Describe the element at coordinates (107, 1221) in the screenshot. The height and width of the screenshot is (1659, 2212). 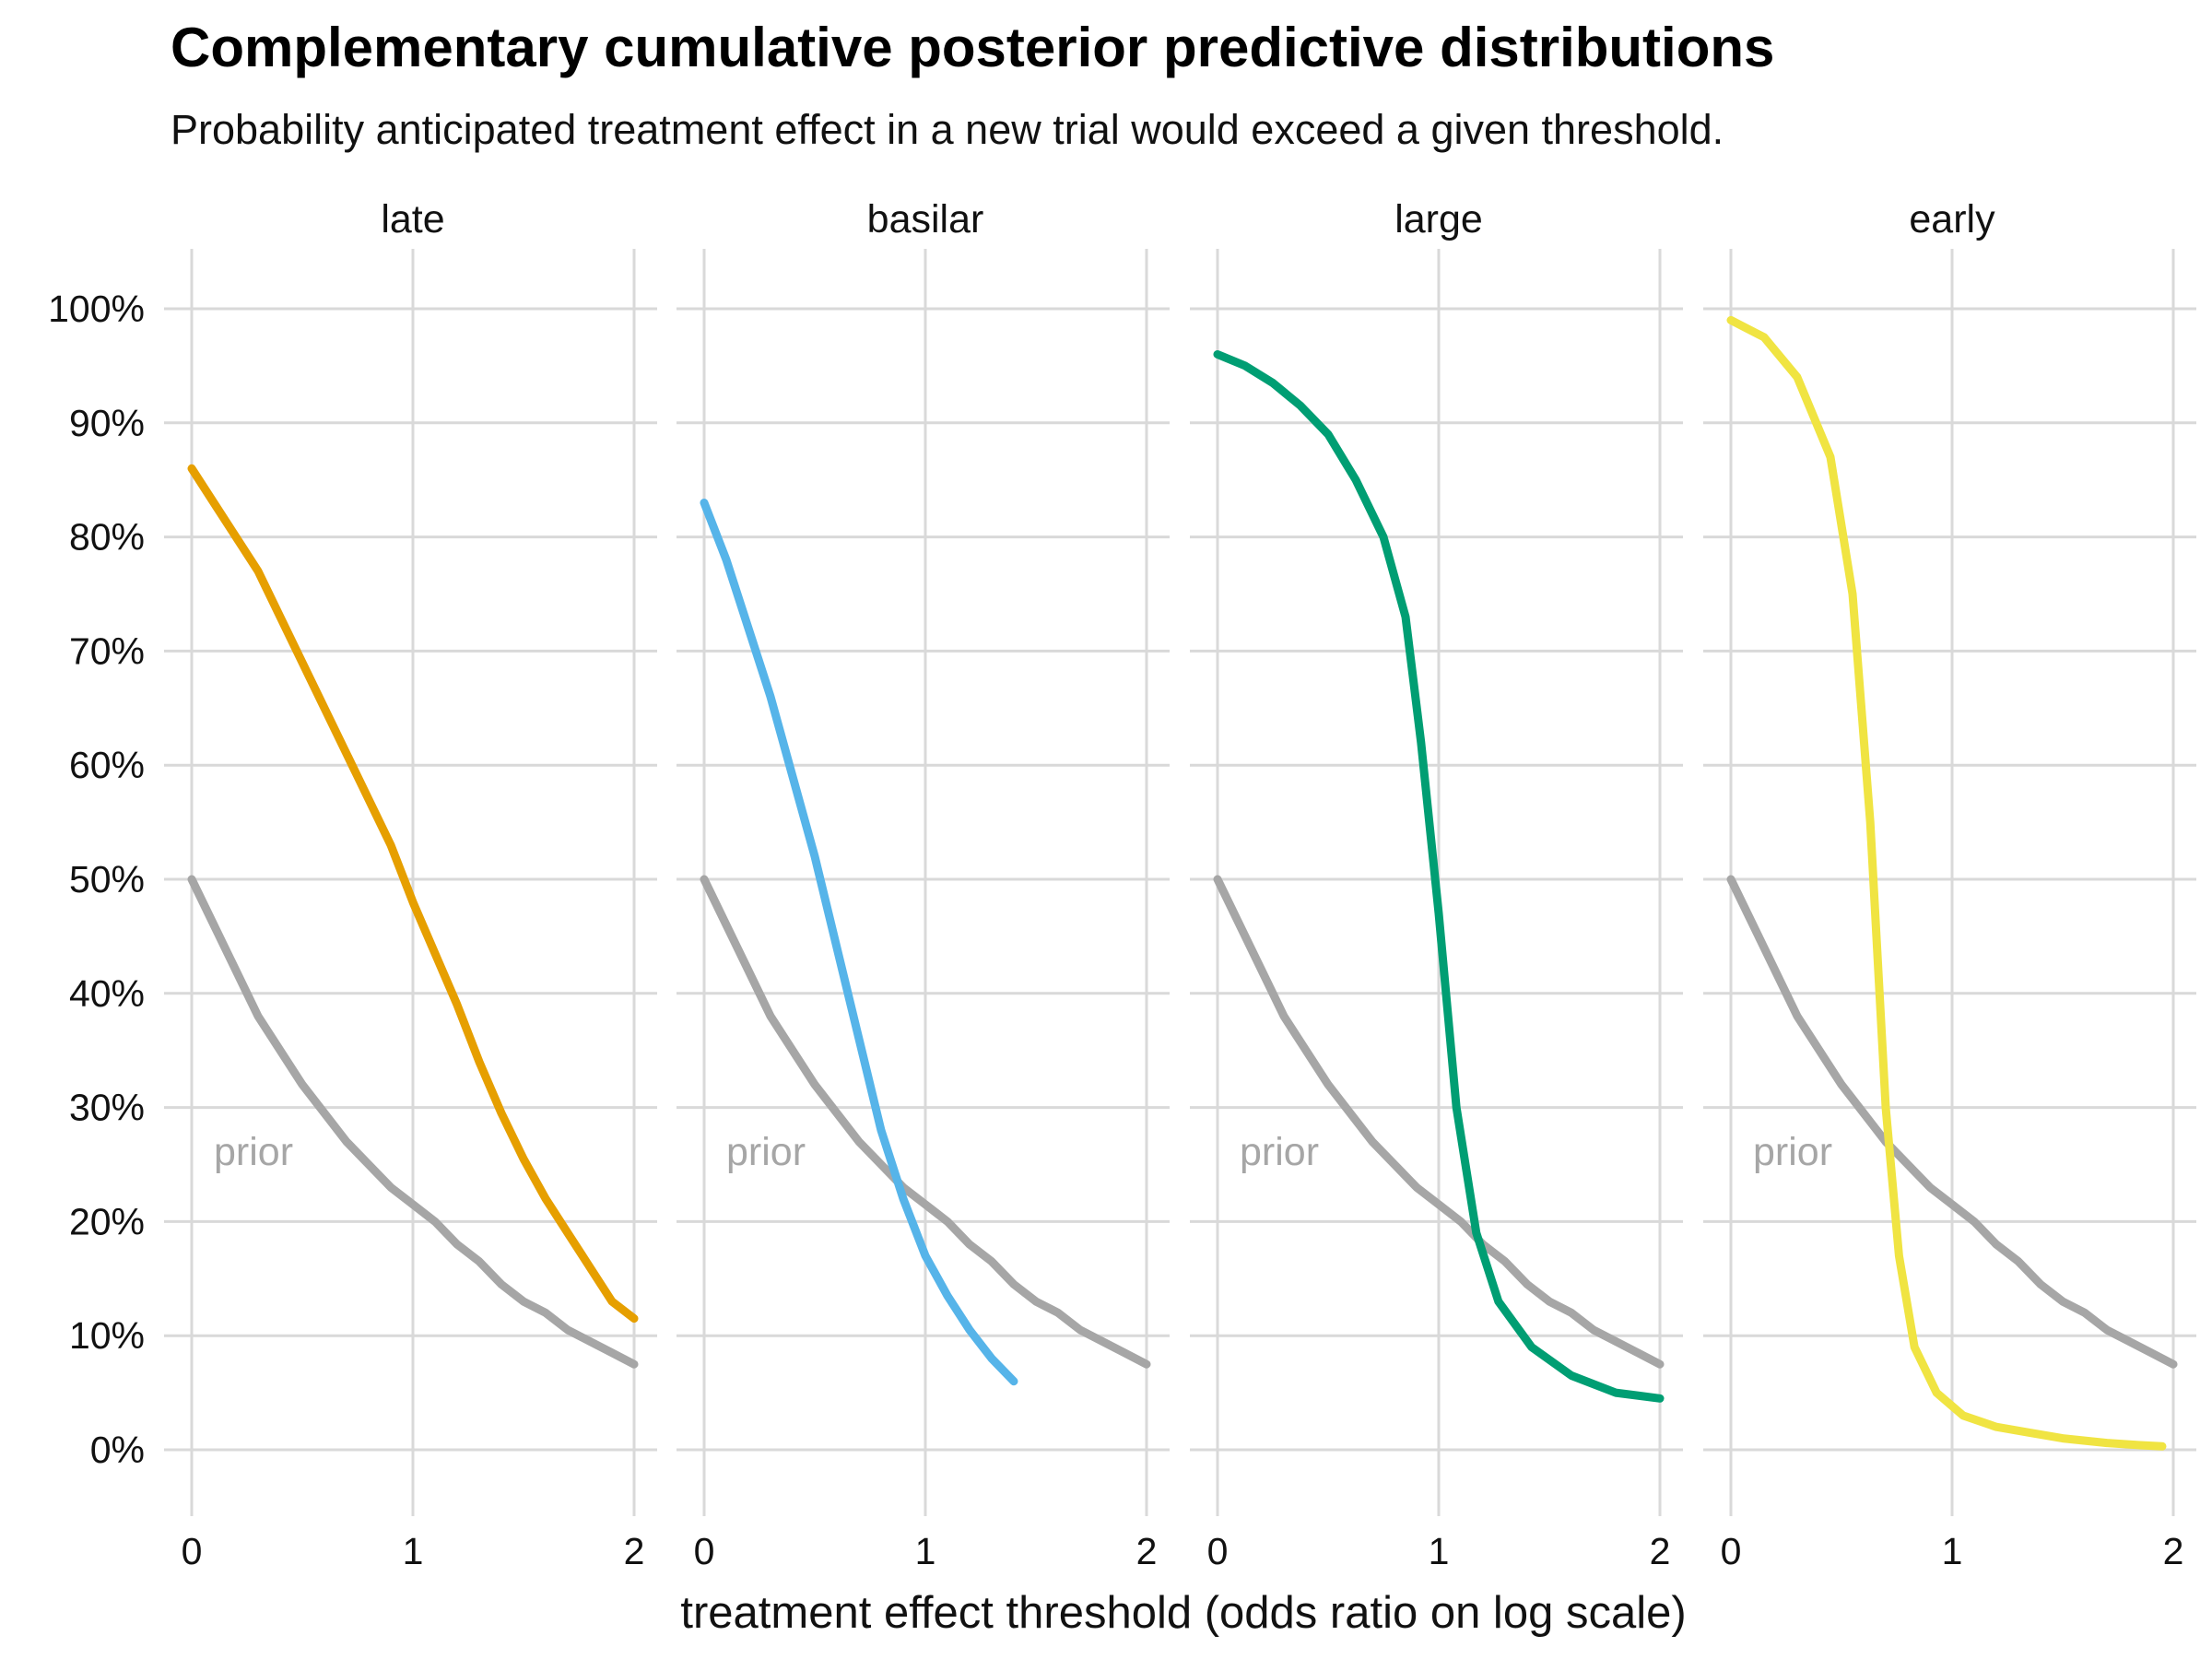
I see `y-tick-label: 20%` at that location.